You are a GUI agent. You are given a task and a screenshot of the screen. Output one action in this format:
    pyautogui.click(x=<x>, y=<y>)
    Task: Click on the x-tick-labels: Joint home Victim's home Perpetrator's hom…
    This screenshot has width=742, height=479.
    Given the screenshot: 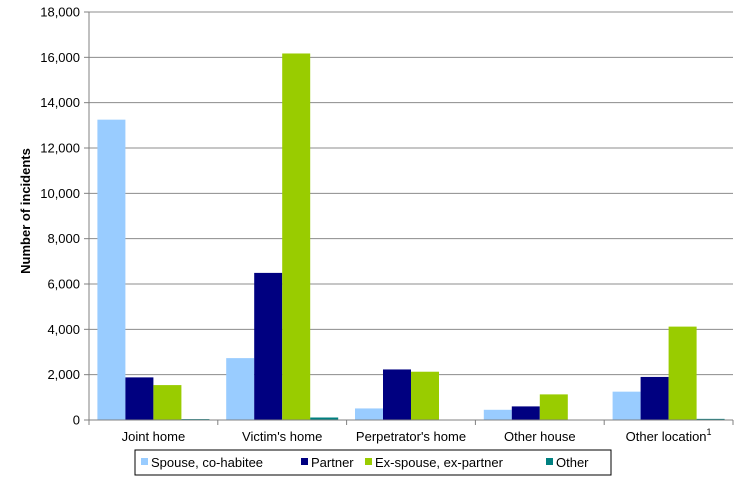 What is the action you would take?
    pyautogui.click(x=417, y=435)
    